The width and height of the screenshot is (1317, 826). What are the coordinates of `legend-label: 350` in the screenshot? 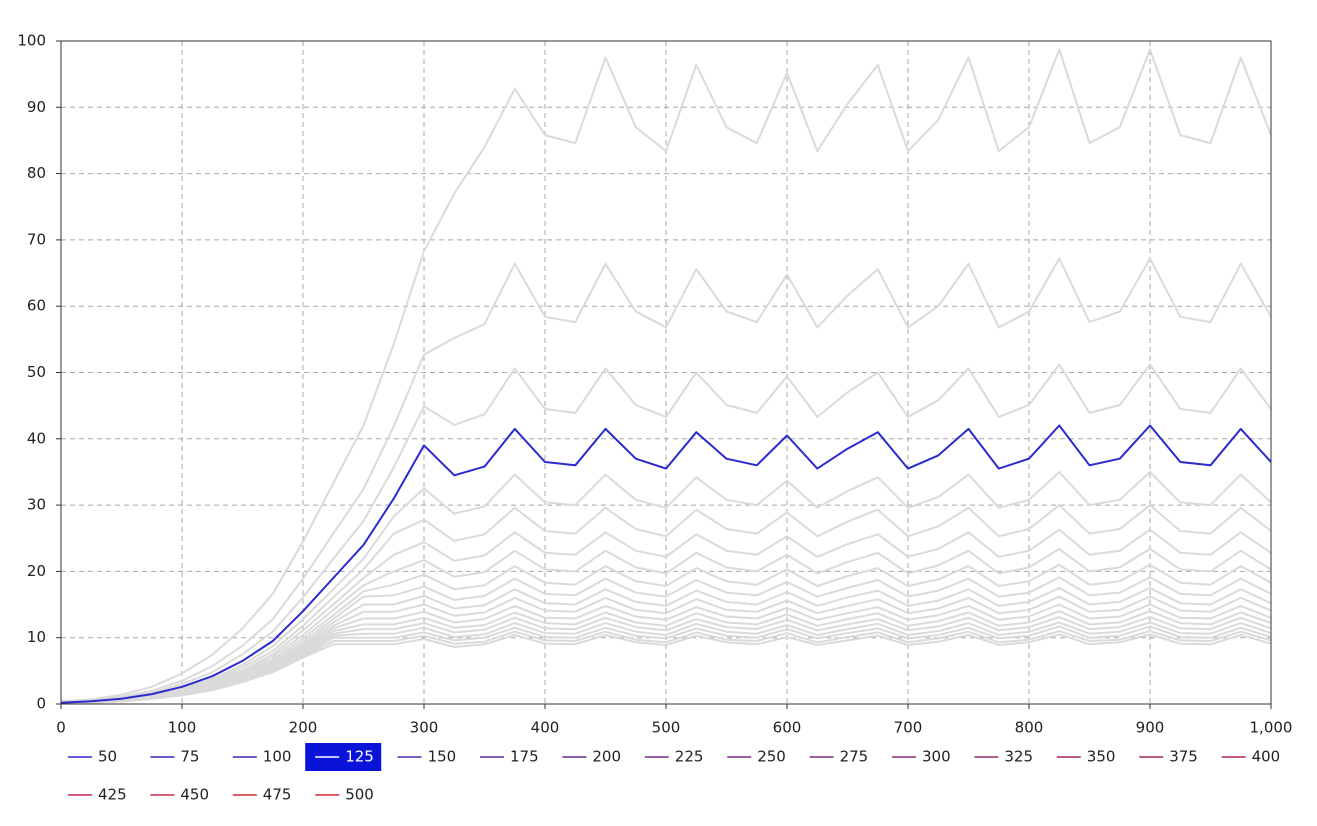 It's located at (1101, 757).